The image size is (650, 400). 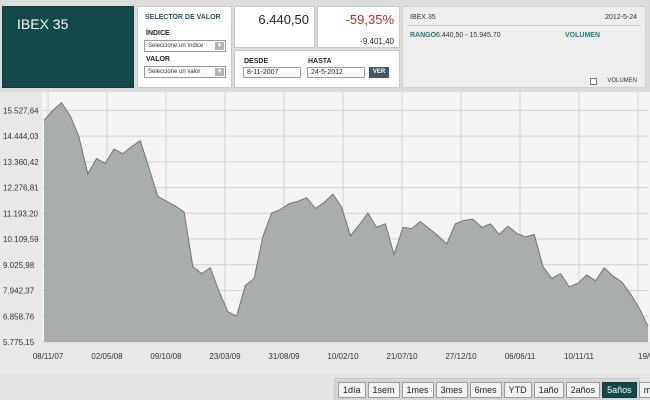 What do you see at coordinates (485, 390) in the screenshot?
I see `range-tab: 6mes` at bounding box center [485, 390].